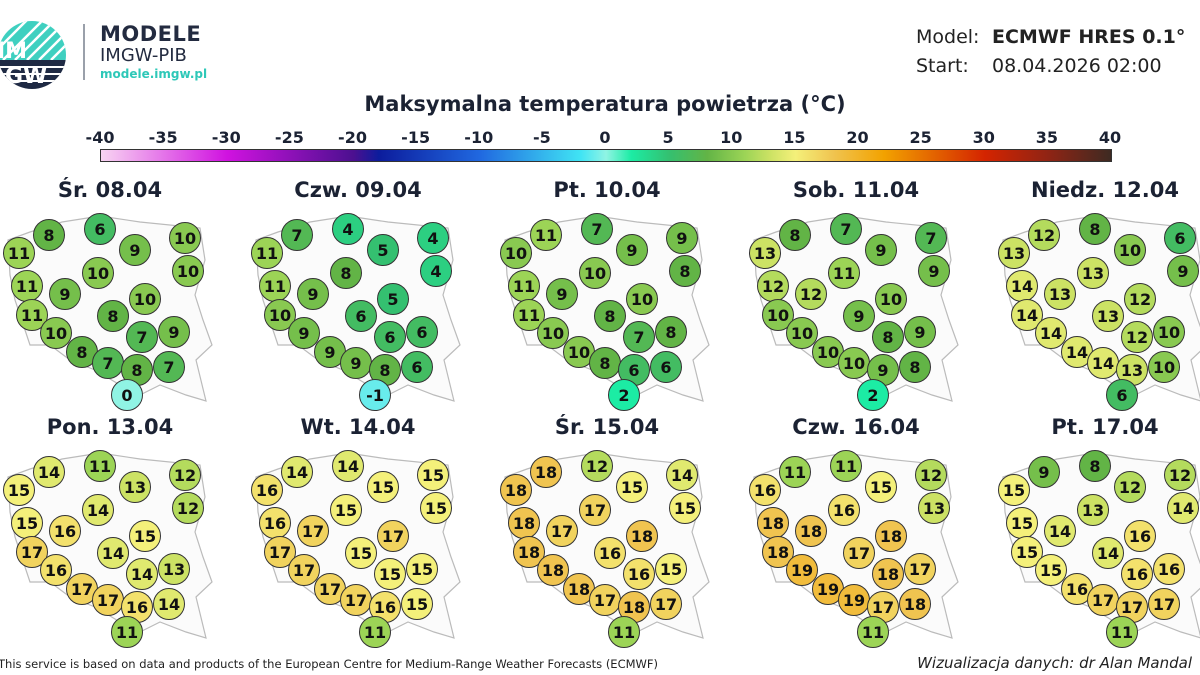  Describe the element at coordinates (127, 632) in the screenshot. I see `station-marker: 11` at that location.